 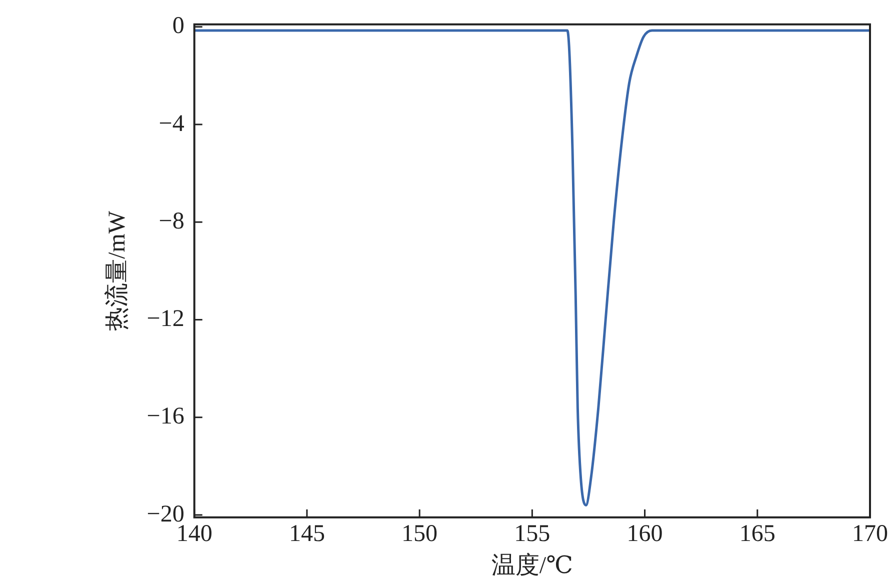 What do you see at coordinates (171, 123) in the screenshot?
I see `y-tick-label: −4` at bounding box center [171, 123].